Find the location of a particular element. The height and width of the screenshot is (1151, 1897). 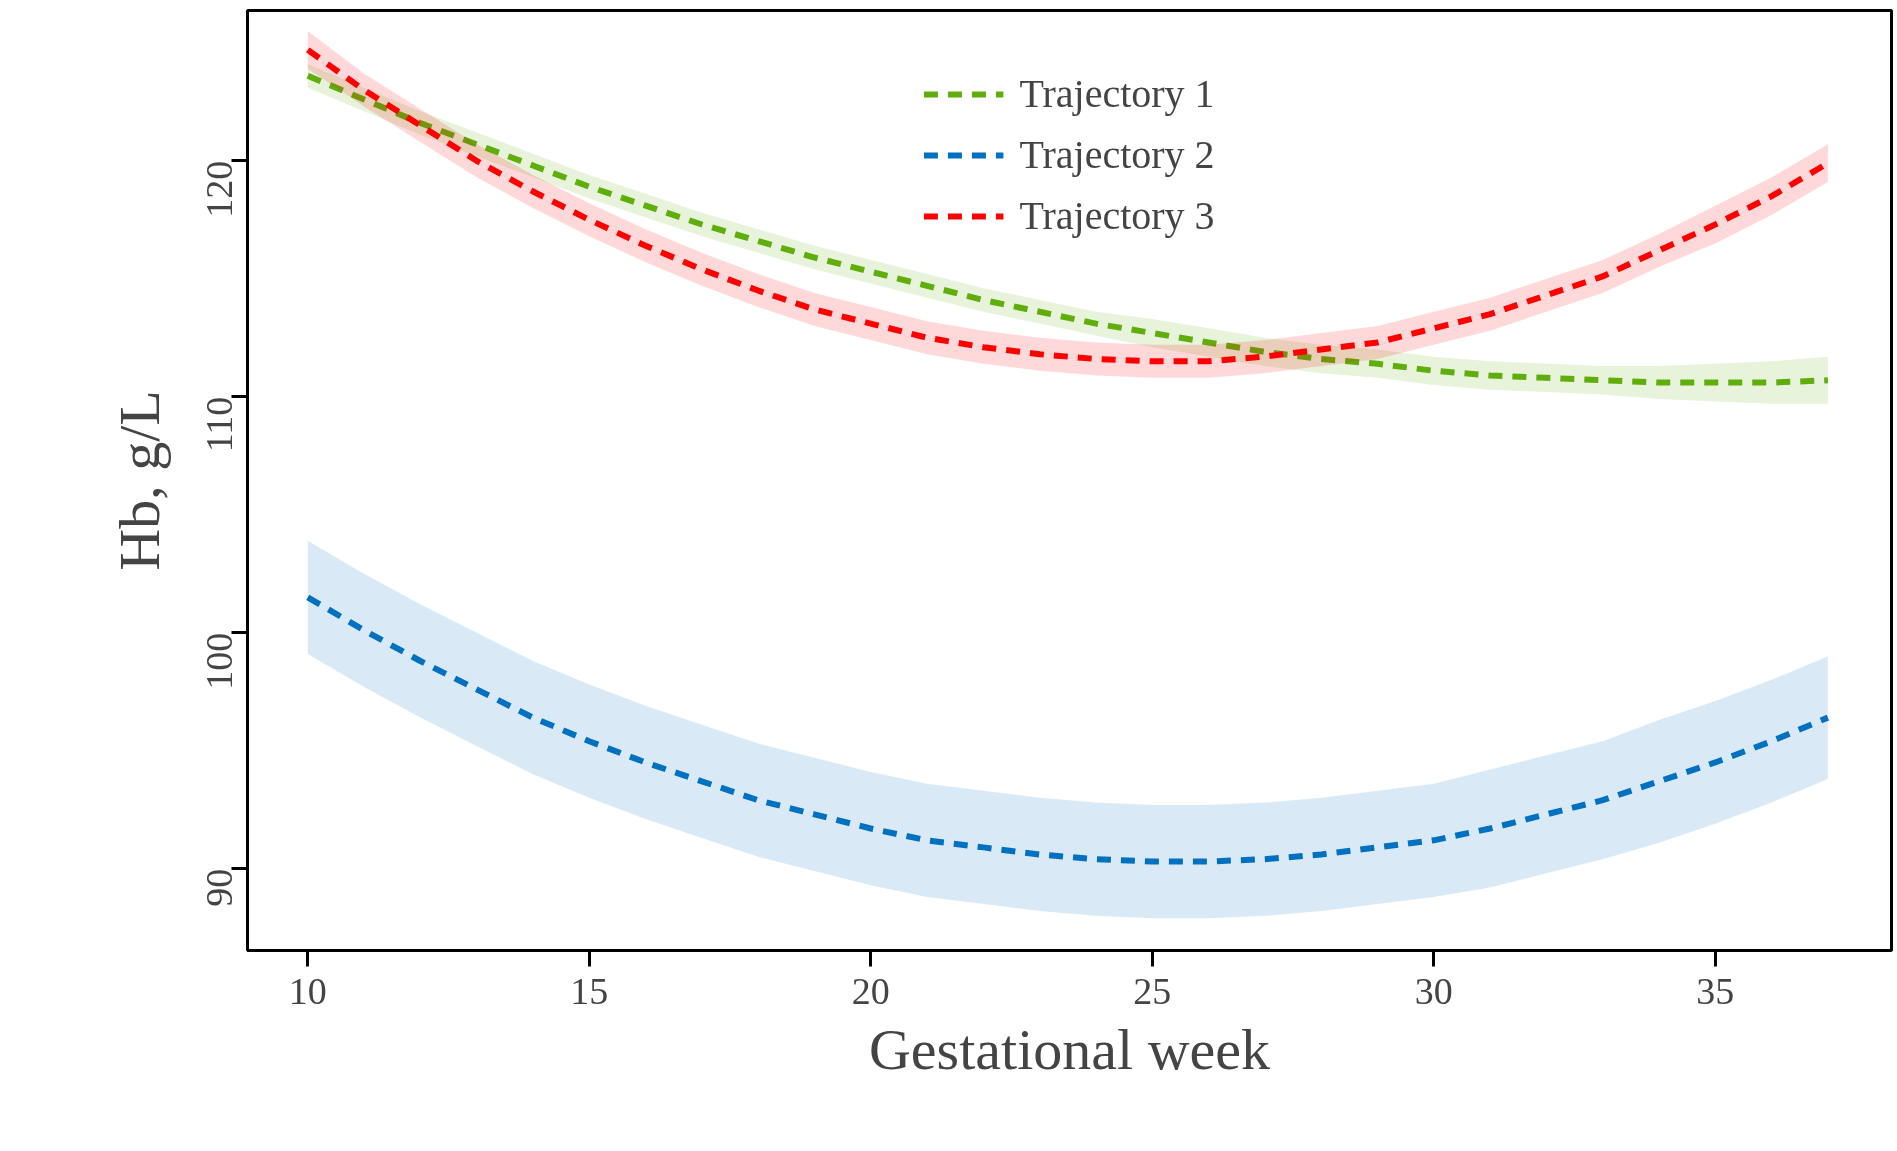

x-tick-label: 25 is located at coordinates (1152, 990).